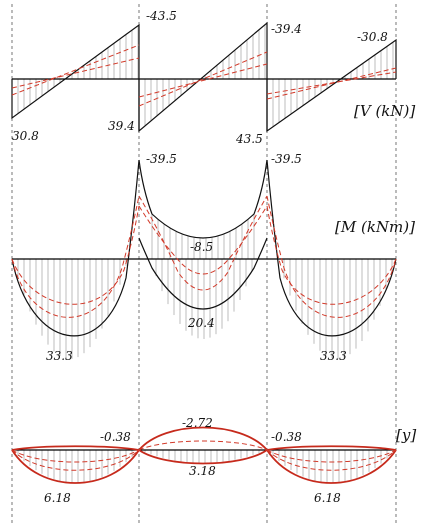 The width and height of the screenshot is (434, 527). I want to click on shear-label-support1-bottom: 39.4, so click(121, 126).